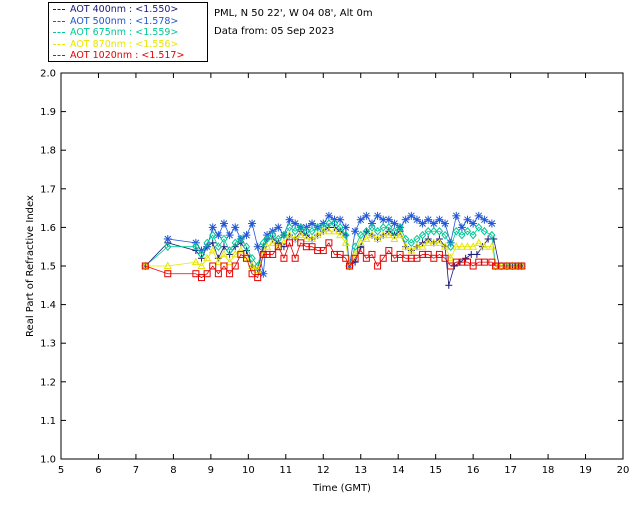 The height and width of the screenshot is (512, 640). What do you see at coordinates (48, 421) in the screenshot?
I see `y-tick-label: 1.1` at bounding box center [48, 421].